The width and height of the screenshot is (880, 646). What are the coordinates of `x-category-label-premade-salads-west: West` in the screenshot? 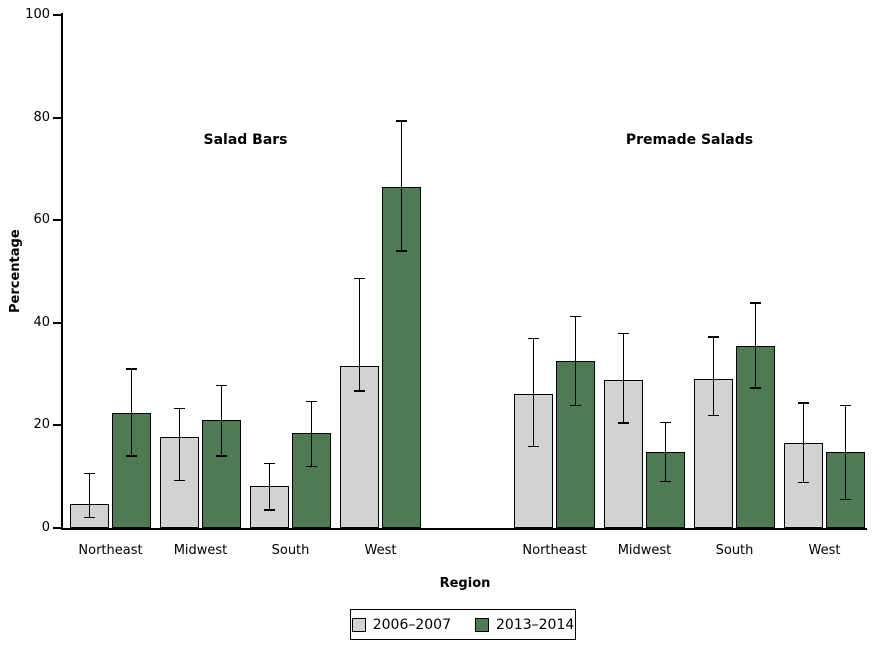 It's located at (824, 550).